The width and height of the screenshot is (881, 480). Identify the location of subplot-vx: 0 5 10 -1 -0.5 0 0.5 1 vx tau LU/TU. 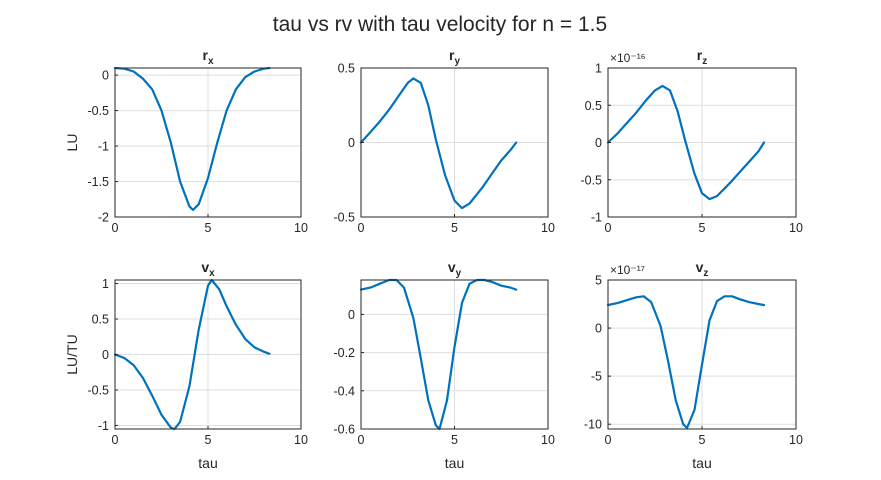
(186, 365).